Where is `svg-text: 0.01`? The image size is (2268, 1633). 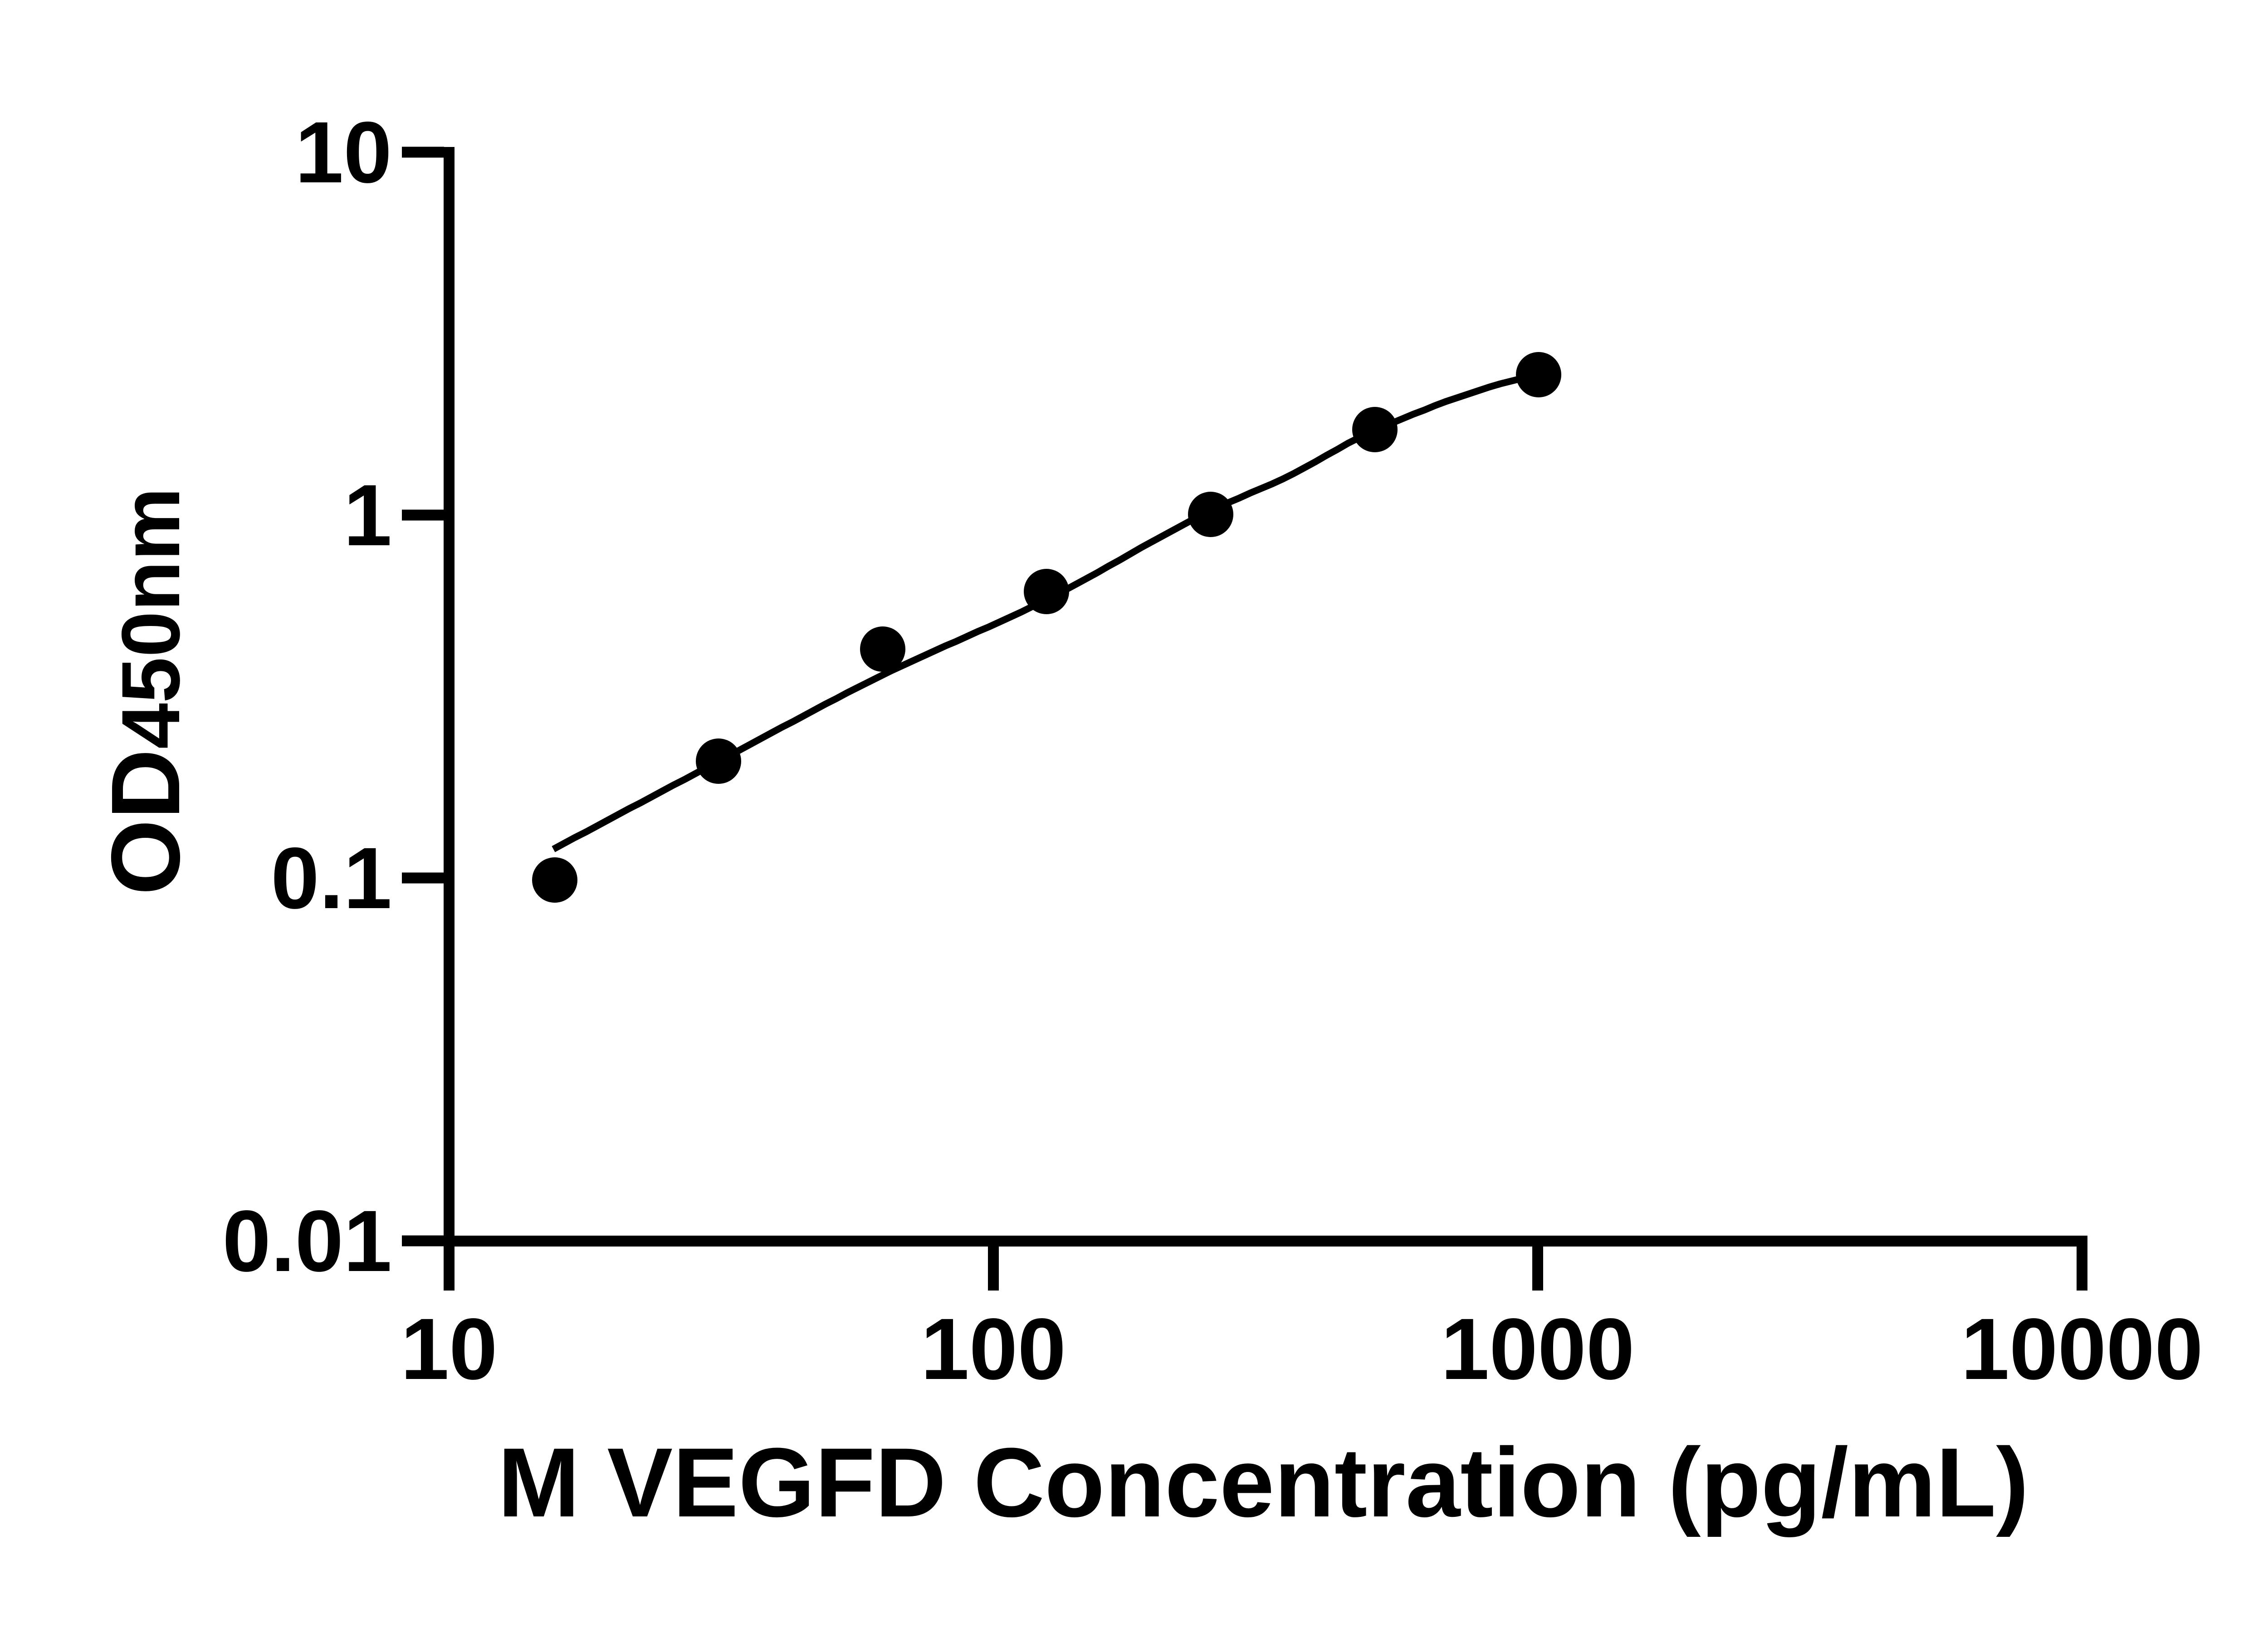
svg-text: 0.01 is located at coordinates (307, 1241).